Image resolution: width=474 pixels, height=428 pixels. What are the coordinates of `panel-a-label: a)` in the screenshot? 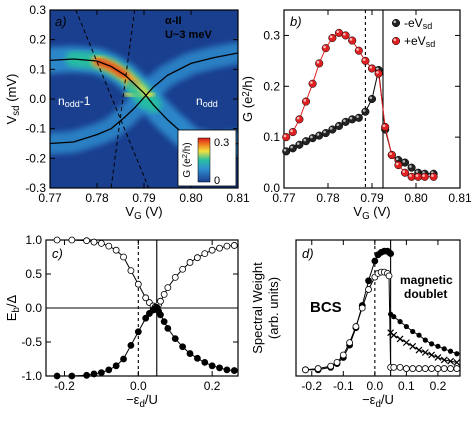 It's located at (61, 21).